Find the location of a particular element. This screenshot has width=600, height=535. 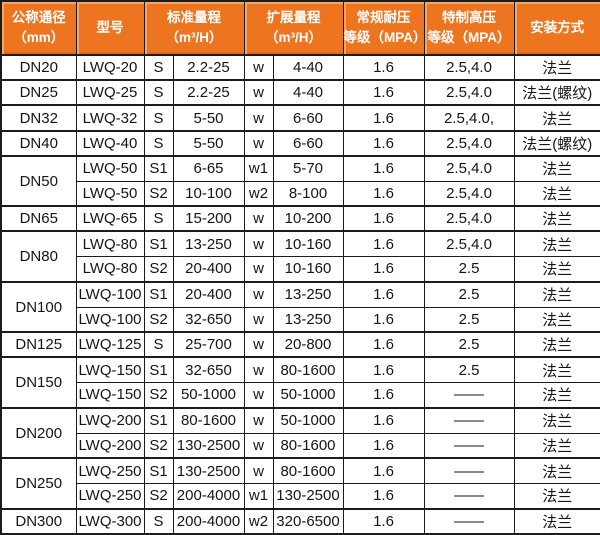

cell-ext-range: 50-1000 is located at coordinates (308, 395).